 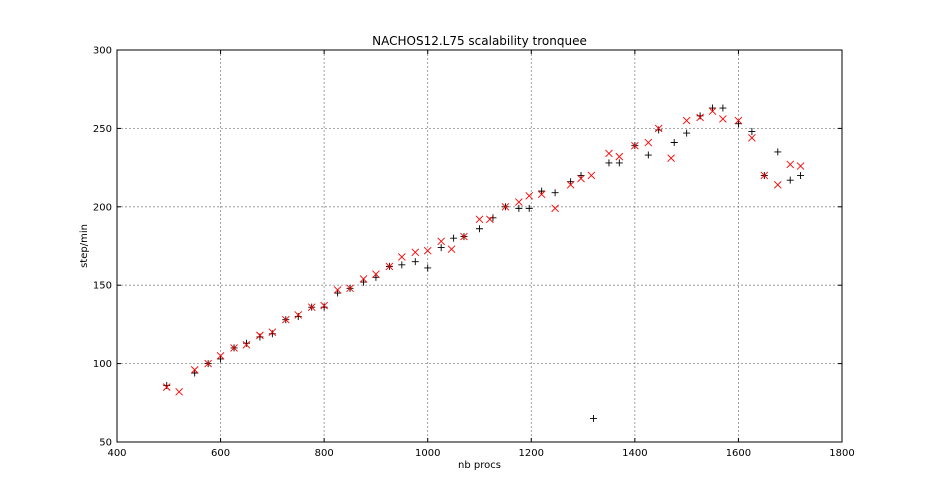 I want to click on y-tick-label: 50, so click(x=105, y=443).